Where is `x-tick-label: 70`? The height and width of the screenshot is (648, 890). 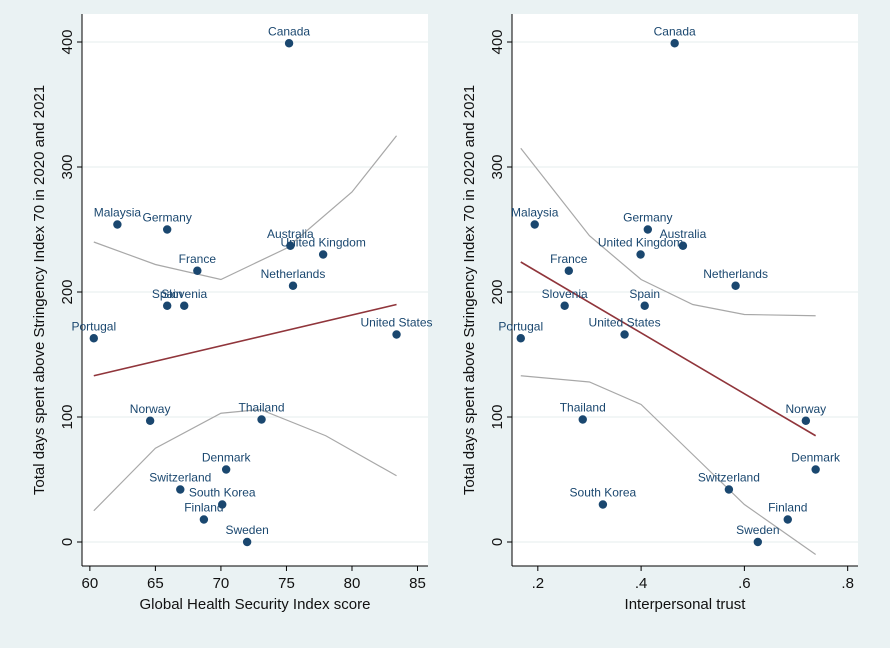 x-tick-label: 70 is located at coordinates (221, 583).